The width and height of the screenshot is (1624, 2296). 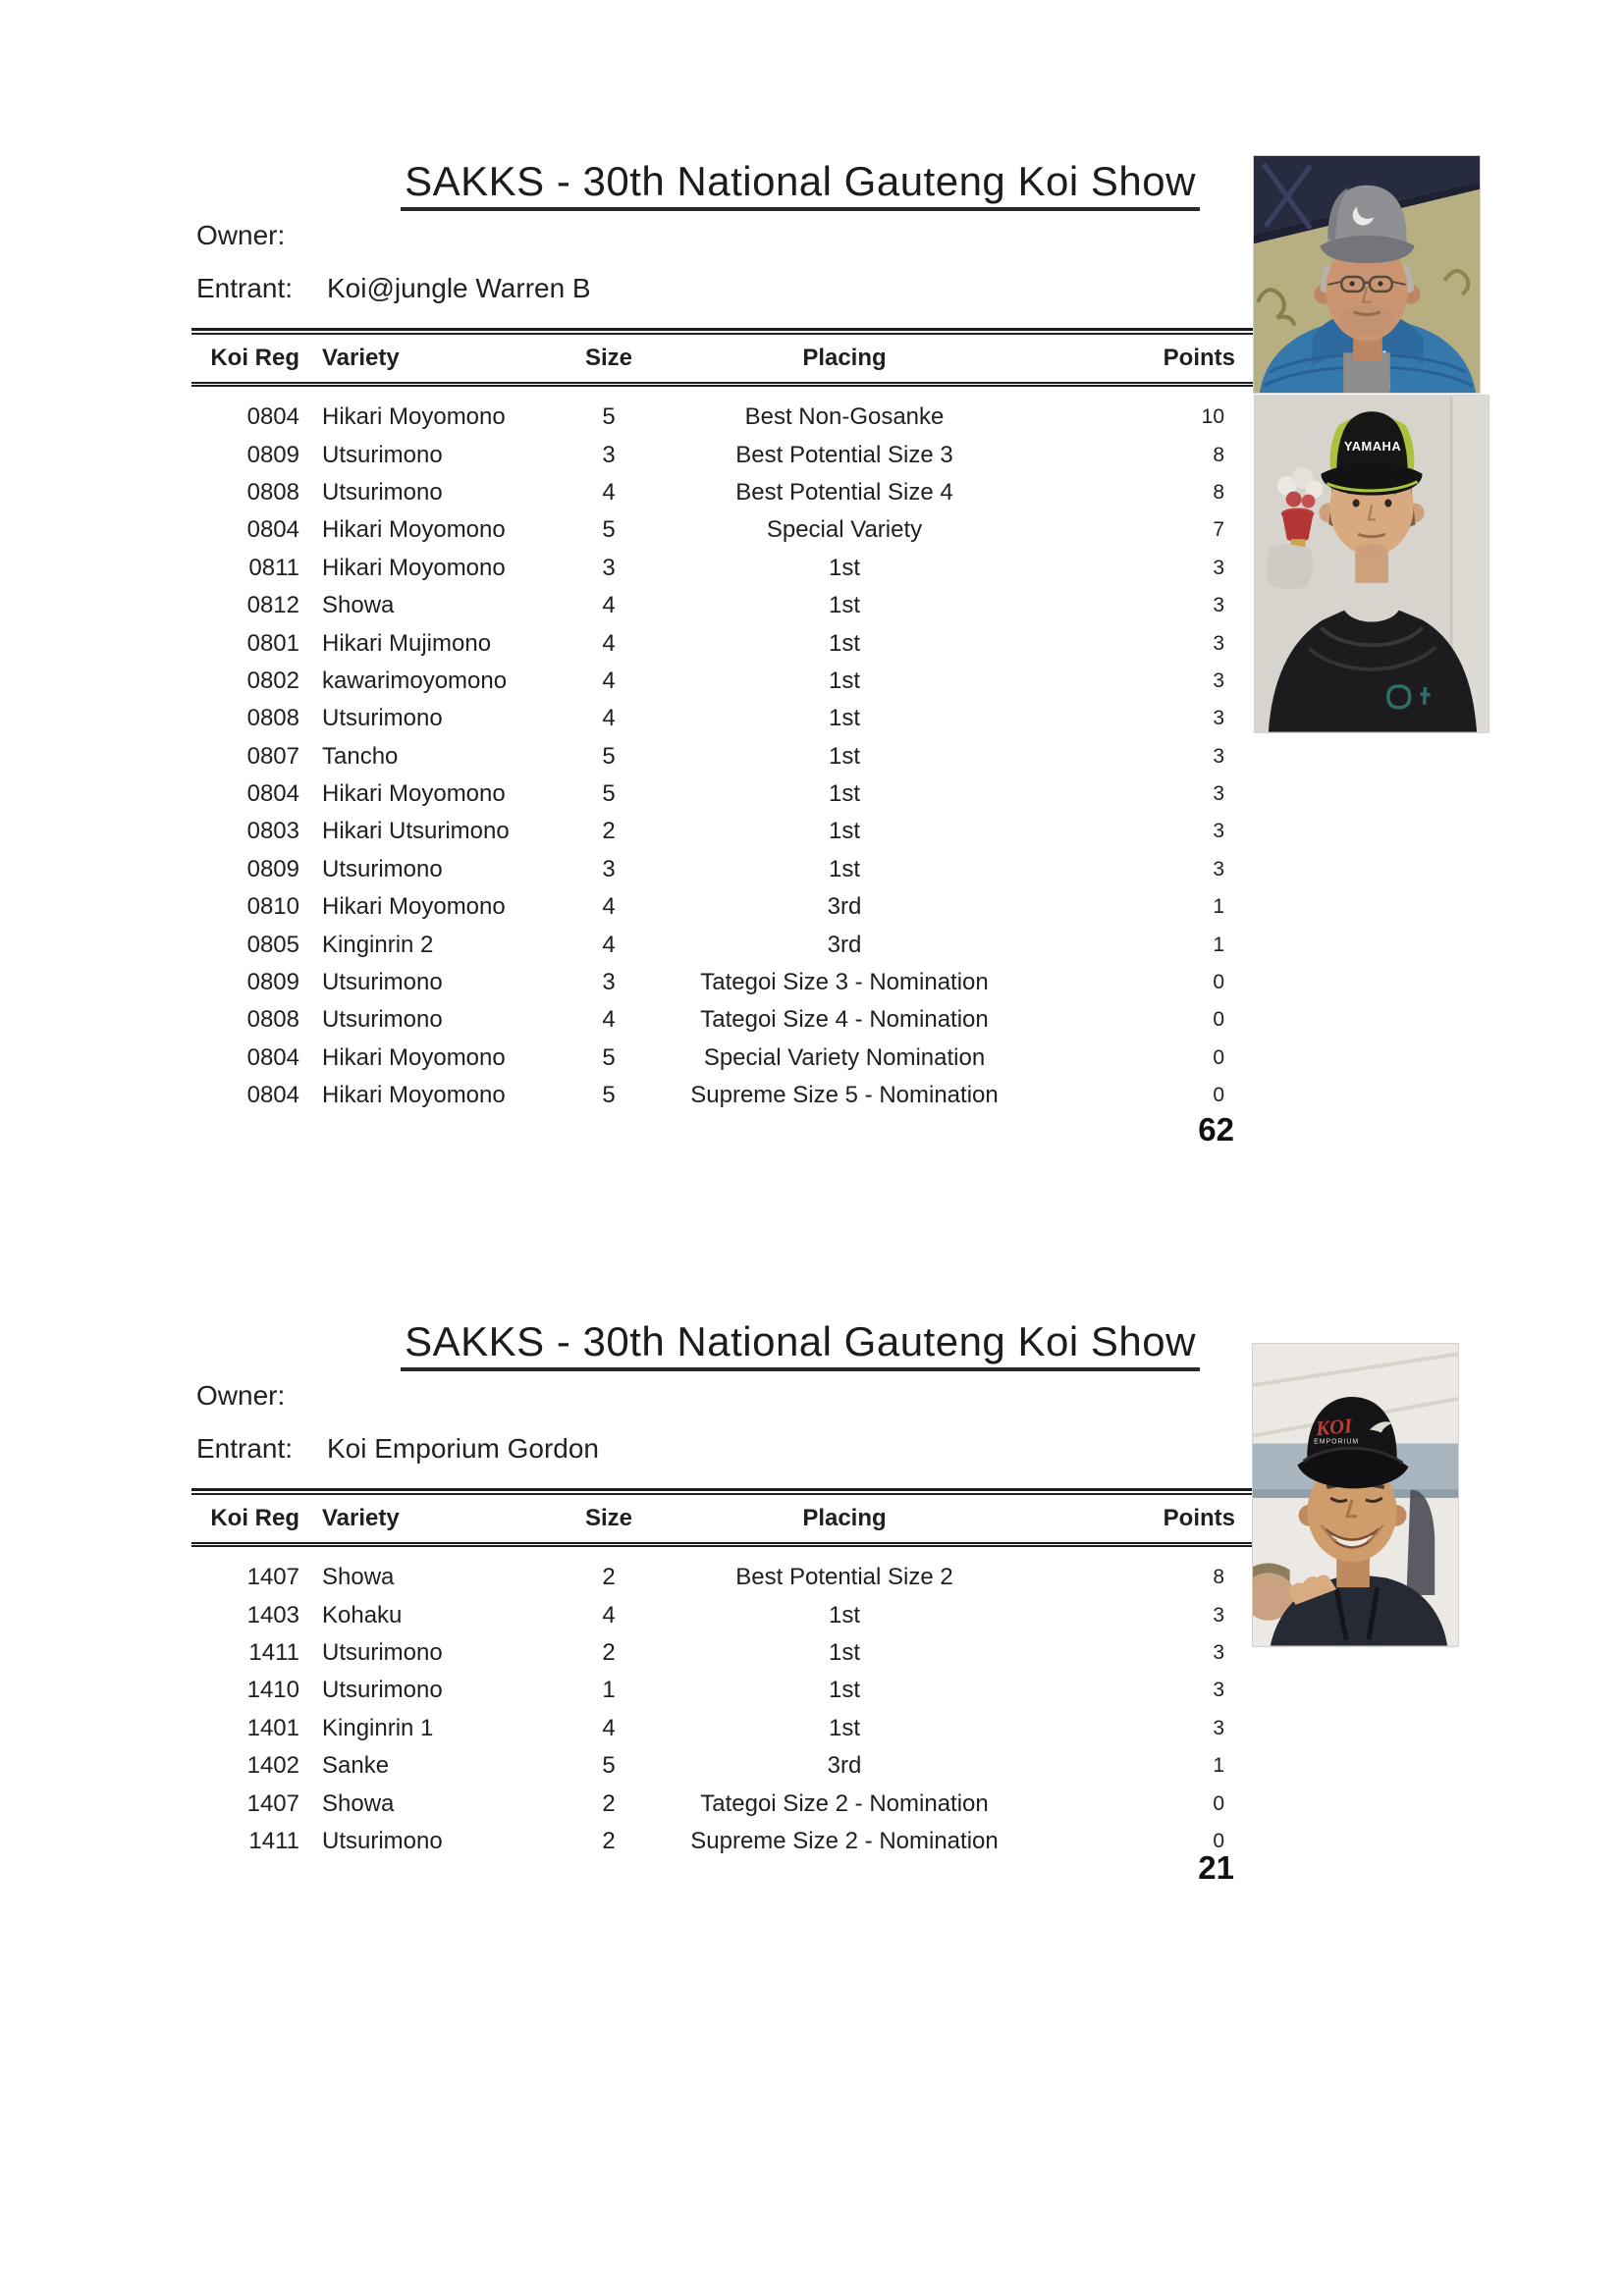 What do you see at coordinates (272, 605) in the screenshot?
I see `cell-koi-reg: 0812` at bounding box center [272, 605].